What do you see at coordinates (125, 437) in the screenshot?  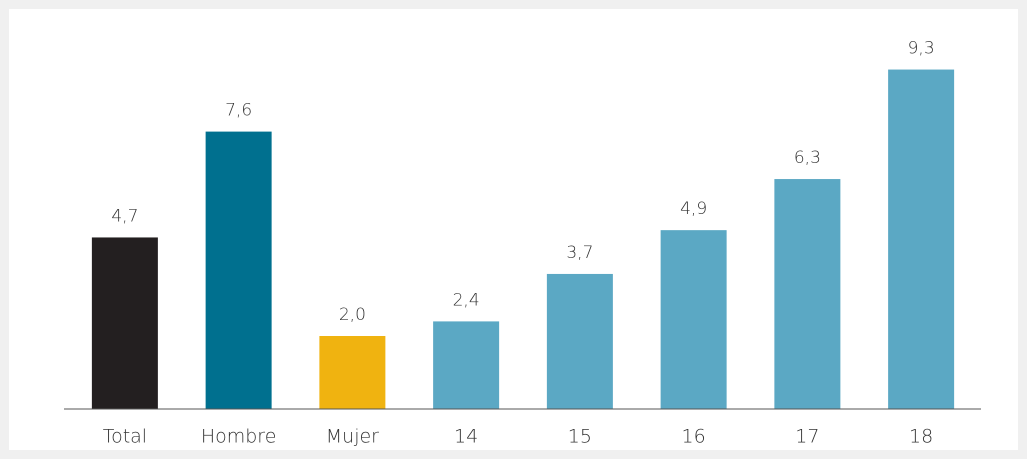 I see `x-tick-label: Total` at bounding box center [125, 437].